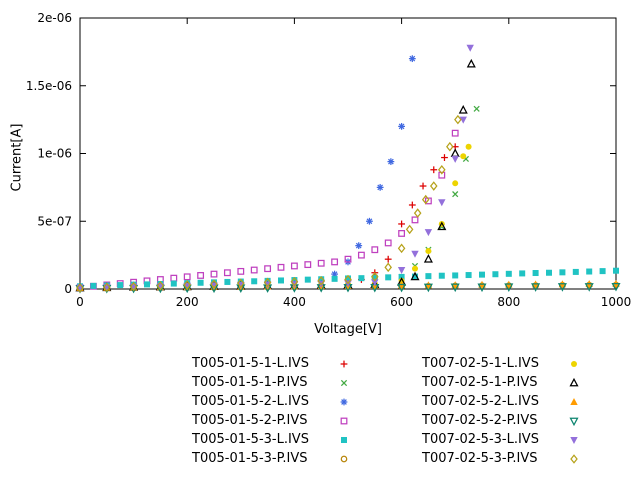 The height and width of the screenshot is (480, 640). Describe the element at coordinates (344, 363) in the screenshot. I see `plus-marker-icon` at that location.